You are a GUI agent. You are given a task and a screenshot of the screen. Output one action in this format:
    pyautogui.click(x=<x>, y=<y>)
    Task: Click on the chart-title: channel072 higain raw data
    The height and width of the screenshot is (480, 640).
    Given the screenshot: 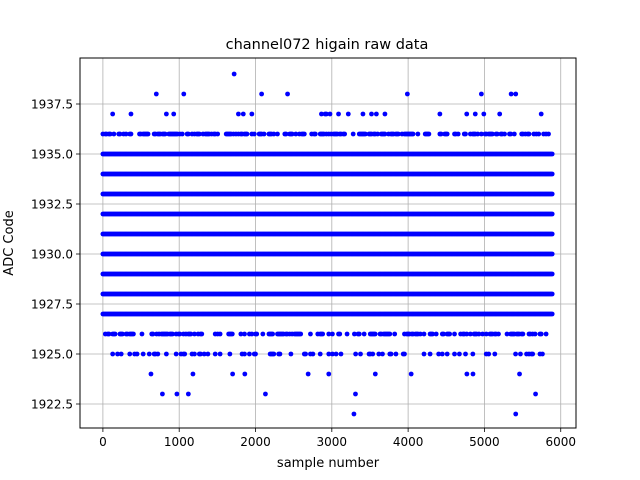 What is the action you would take?
    pyautogui.click(x=327, y=45)
    